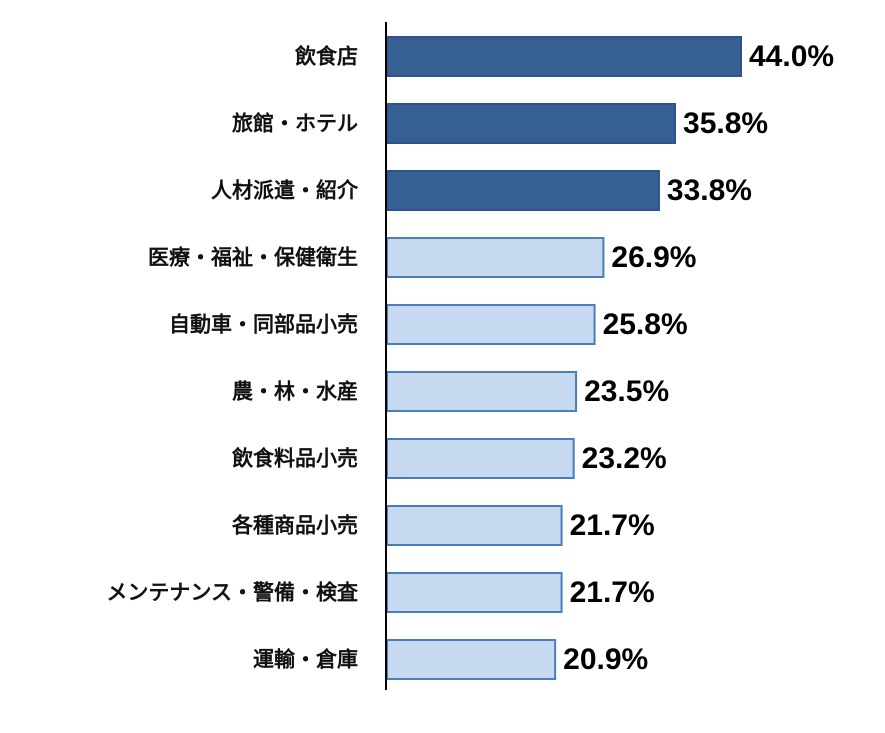  I want to click on value-label-9: 21.7%, so click(612, 592).